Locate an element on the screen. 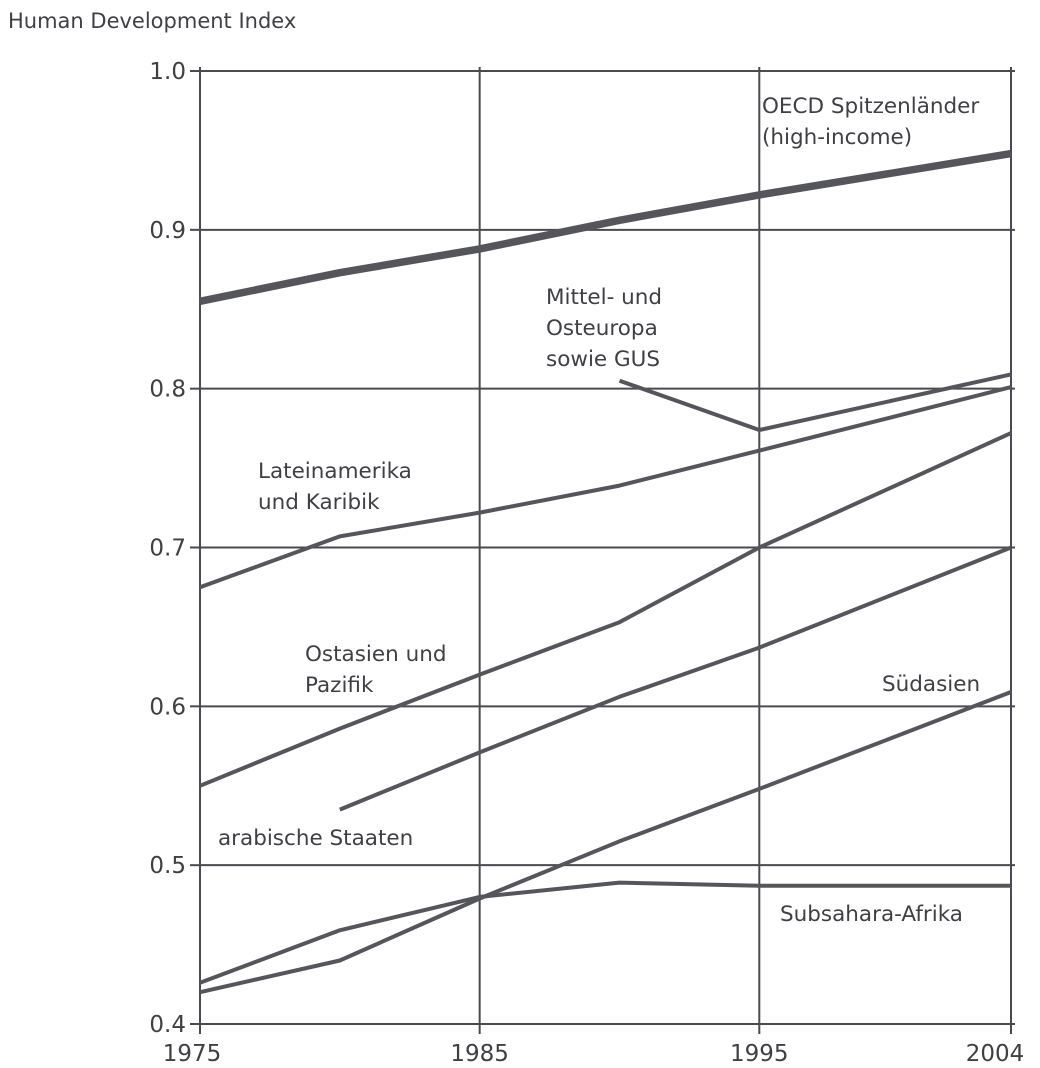 The width and height of the screenshot is (1040, 1068). series-label-6: Subsahara-Afrika is located at coordinates (871, 914).